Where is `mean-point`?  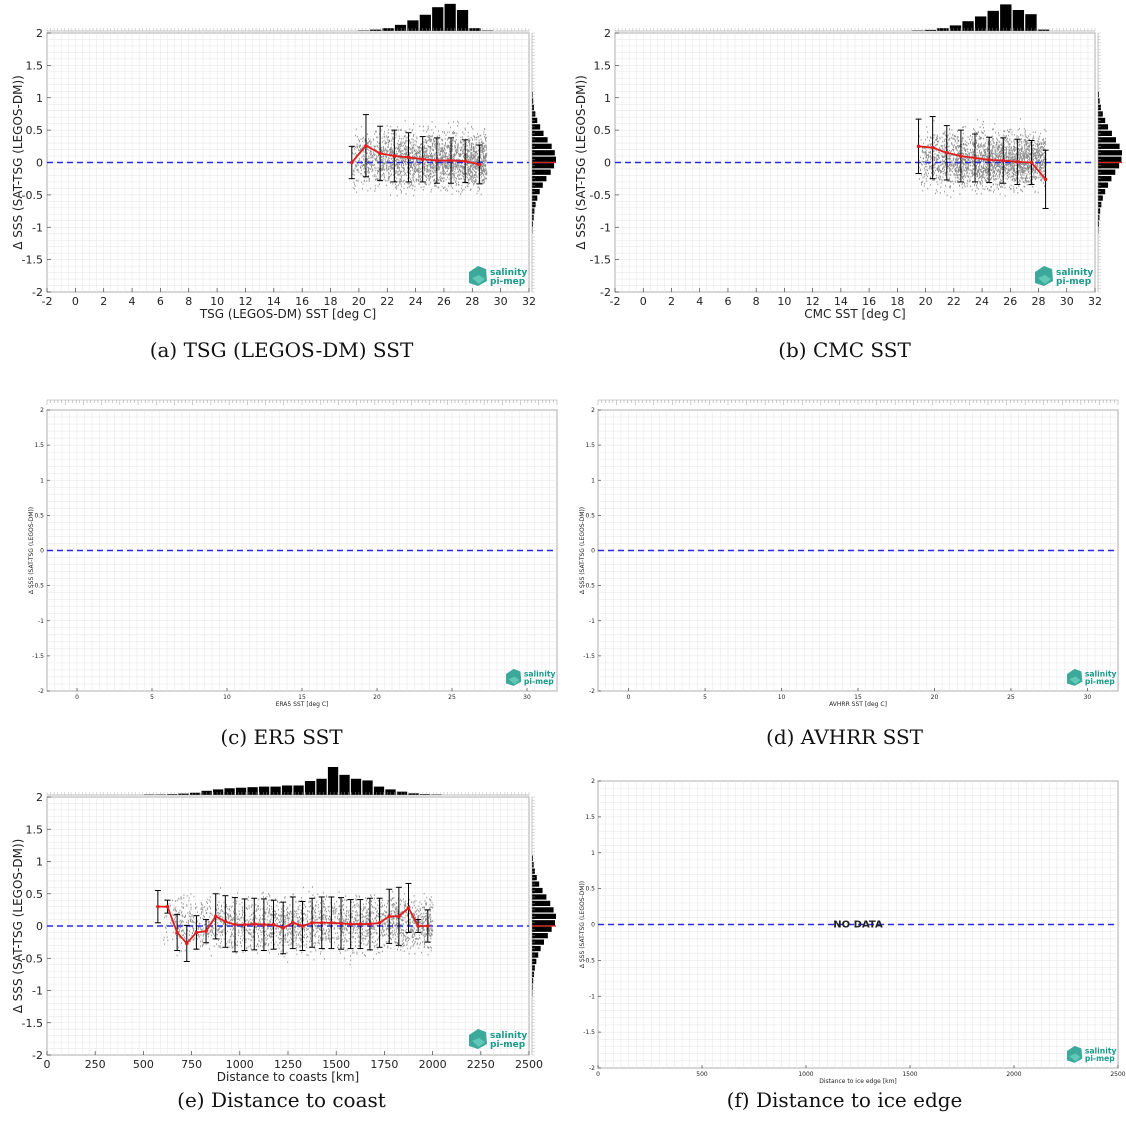 mean-point is located at coordinates (366, 145).